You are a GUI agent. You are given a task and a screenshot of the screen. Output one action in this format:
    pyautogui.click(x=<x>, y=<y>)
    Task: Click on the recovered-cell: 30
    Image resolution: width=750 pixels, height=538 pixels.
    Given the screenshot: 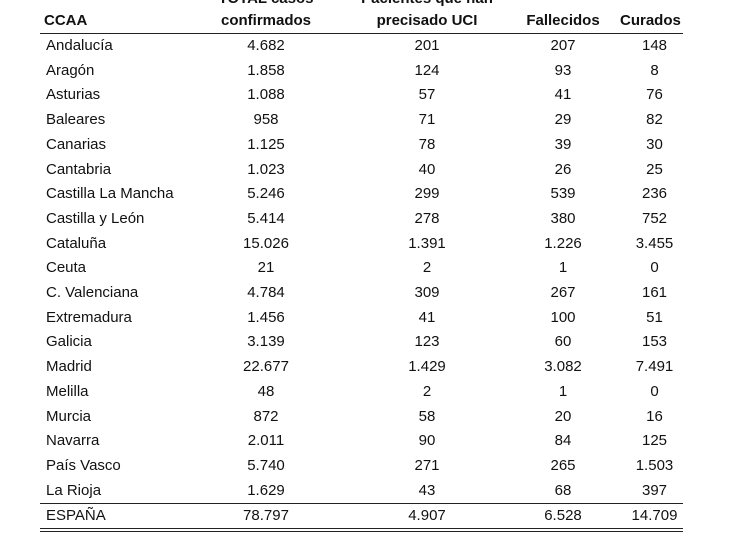 What is the action you would take?
    pyautogui.click(x=654, y=144)
    